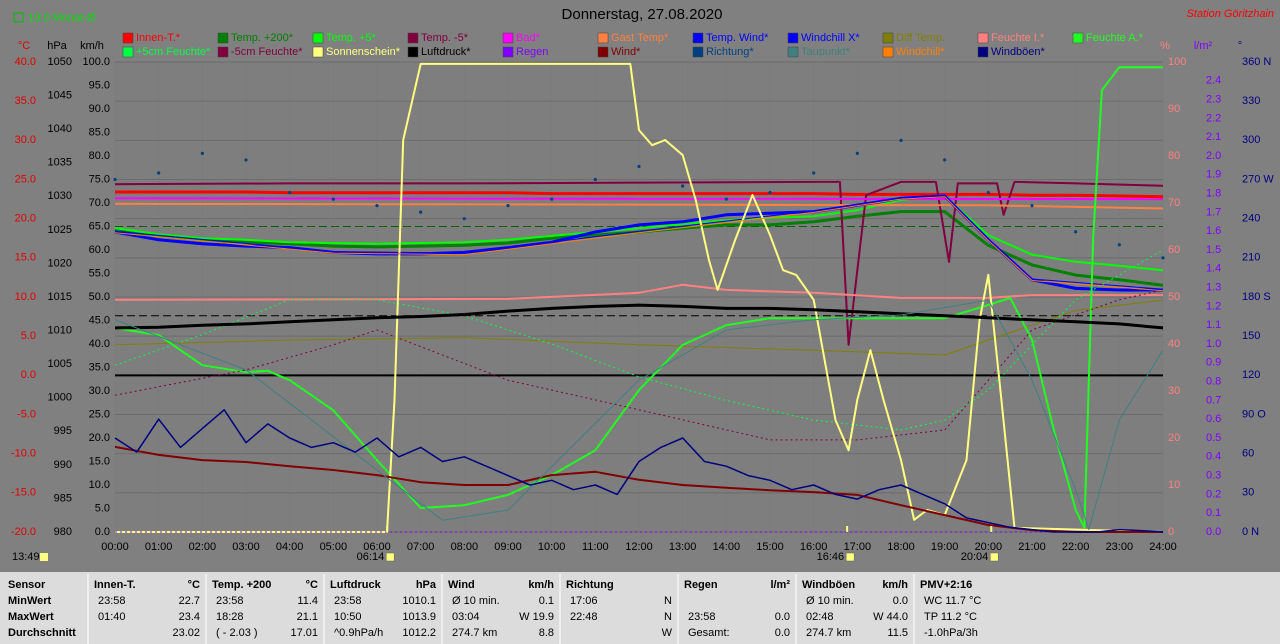  I want to click on month-avg-label: 19.0 Monat-Ø, so click(62, 18).